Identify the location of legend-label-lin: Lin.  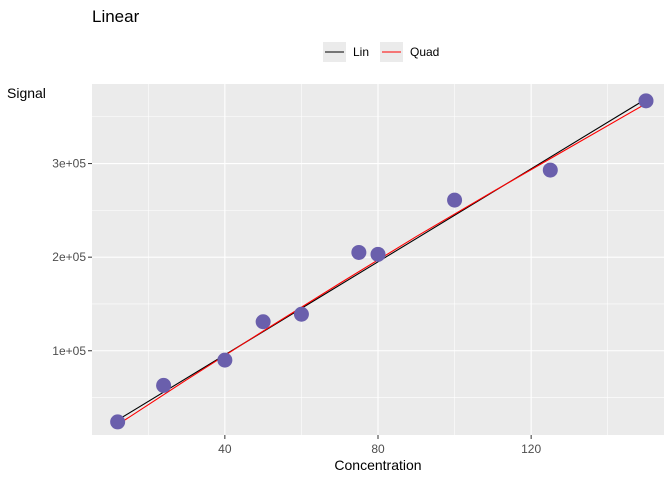
(361, 52).